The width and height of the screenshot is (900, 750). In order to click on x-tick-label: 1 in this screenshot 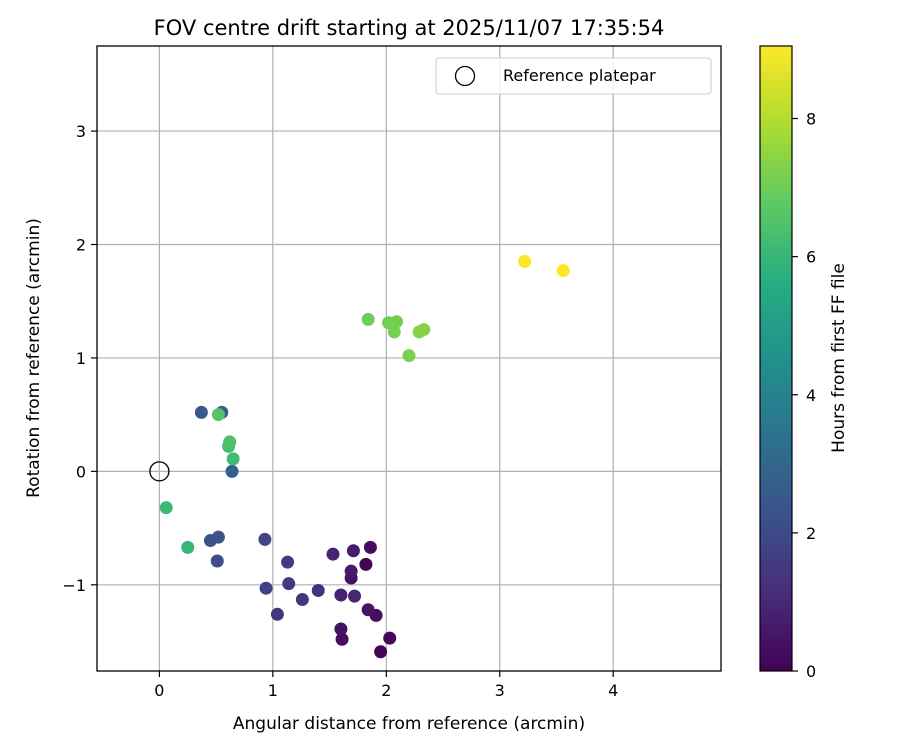, I will do `click(273, 690)`.